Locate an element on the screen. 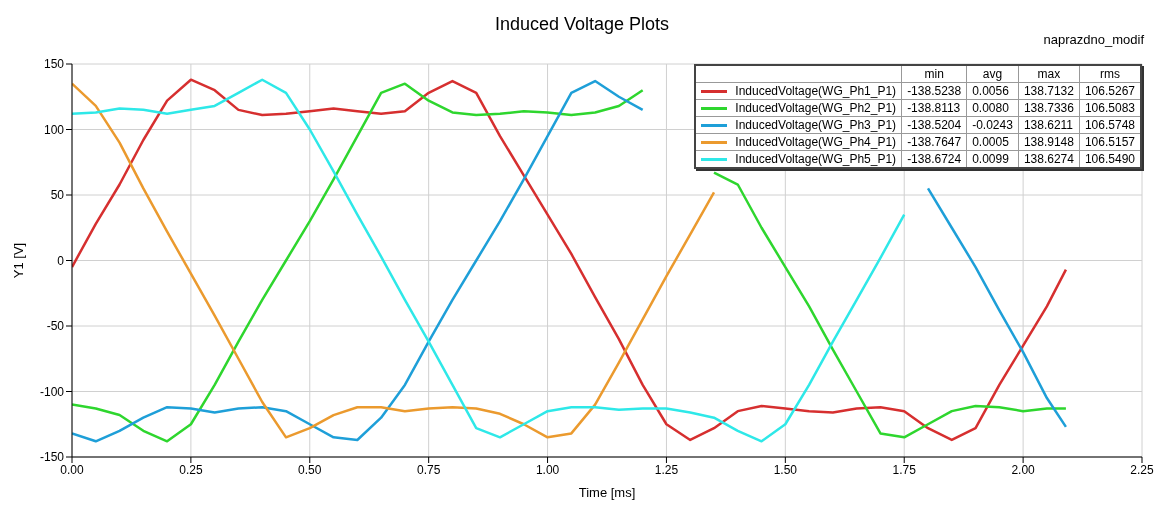  annotation: 106.5157 is located at coordinates (1110, 142).